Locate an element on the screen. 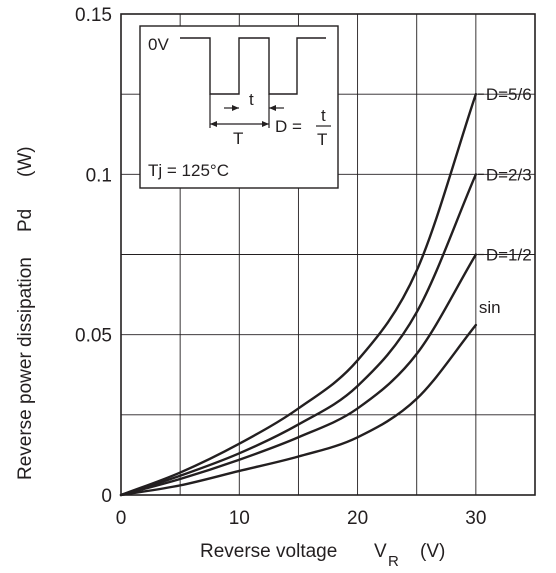 The height and width of the screenshot is (573, 556). y-axis-unit: (W) is located at coordinates (25, 161).